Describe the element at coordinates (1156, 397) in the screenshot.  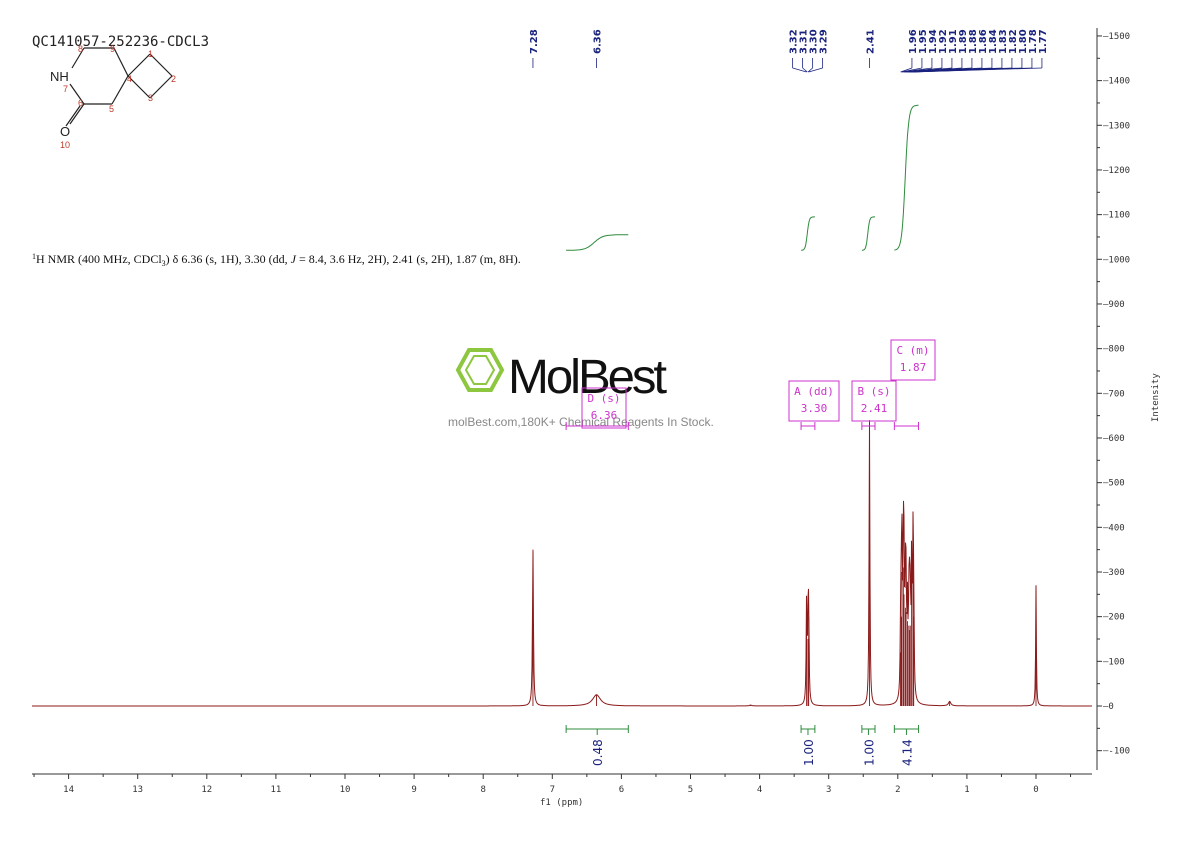
I see `right-axis-title: Intensity` at that location.